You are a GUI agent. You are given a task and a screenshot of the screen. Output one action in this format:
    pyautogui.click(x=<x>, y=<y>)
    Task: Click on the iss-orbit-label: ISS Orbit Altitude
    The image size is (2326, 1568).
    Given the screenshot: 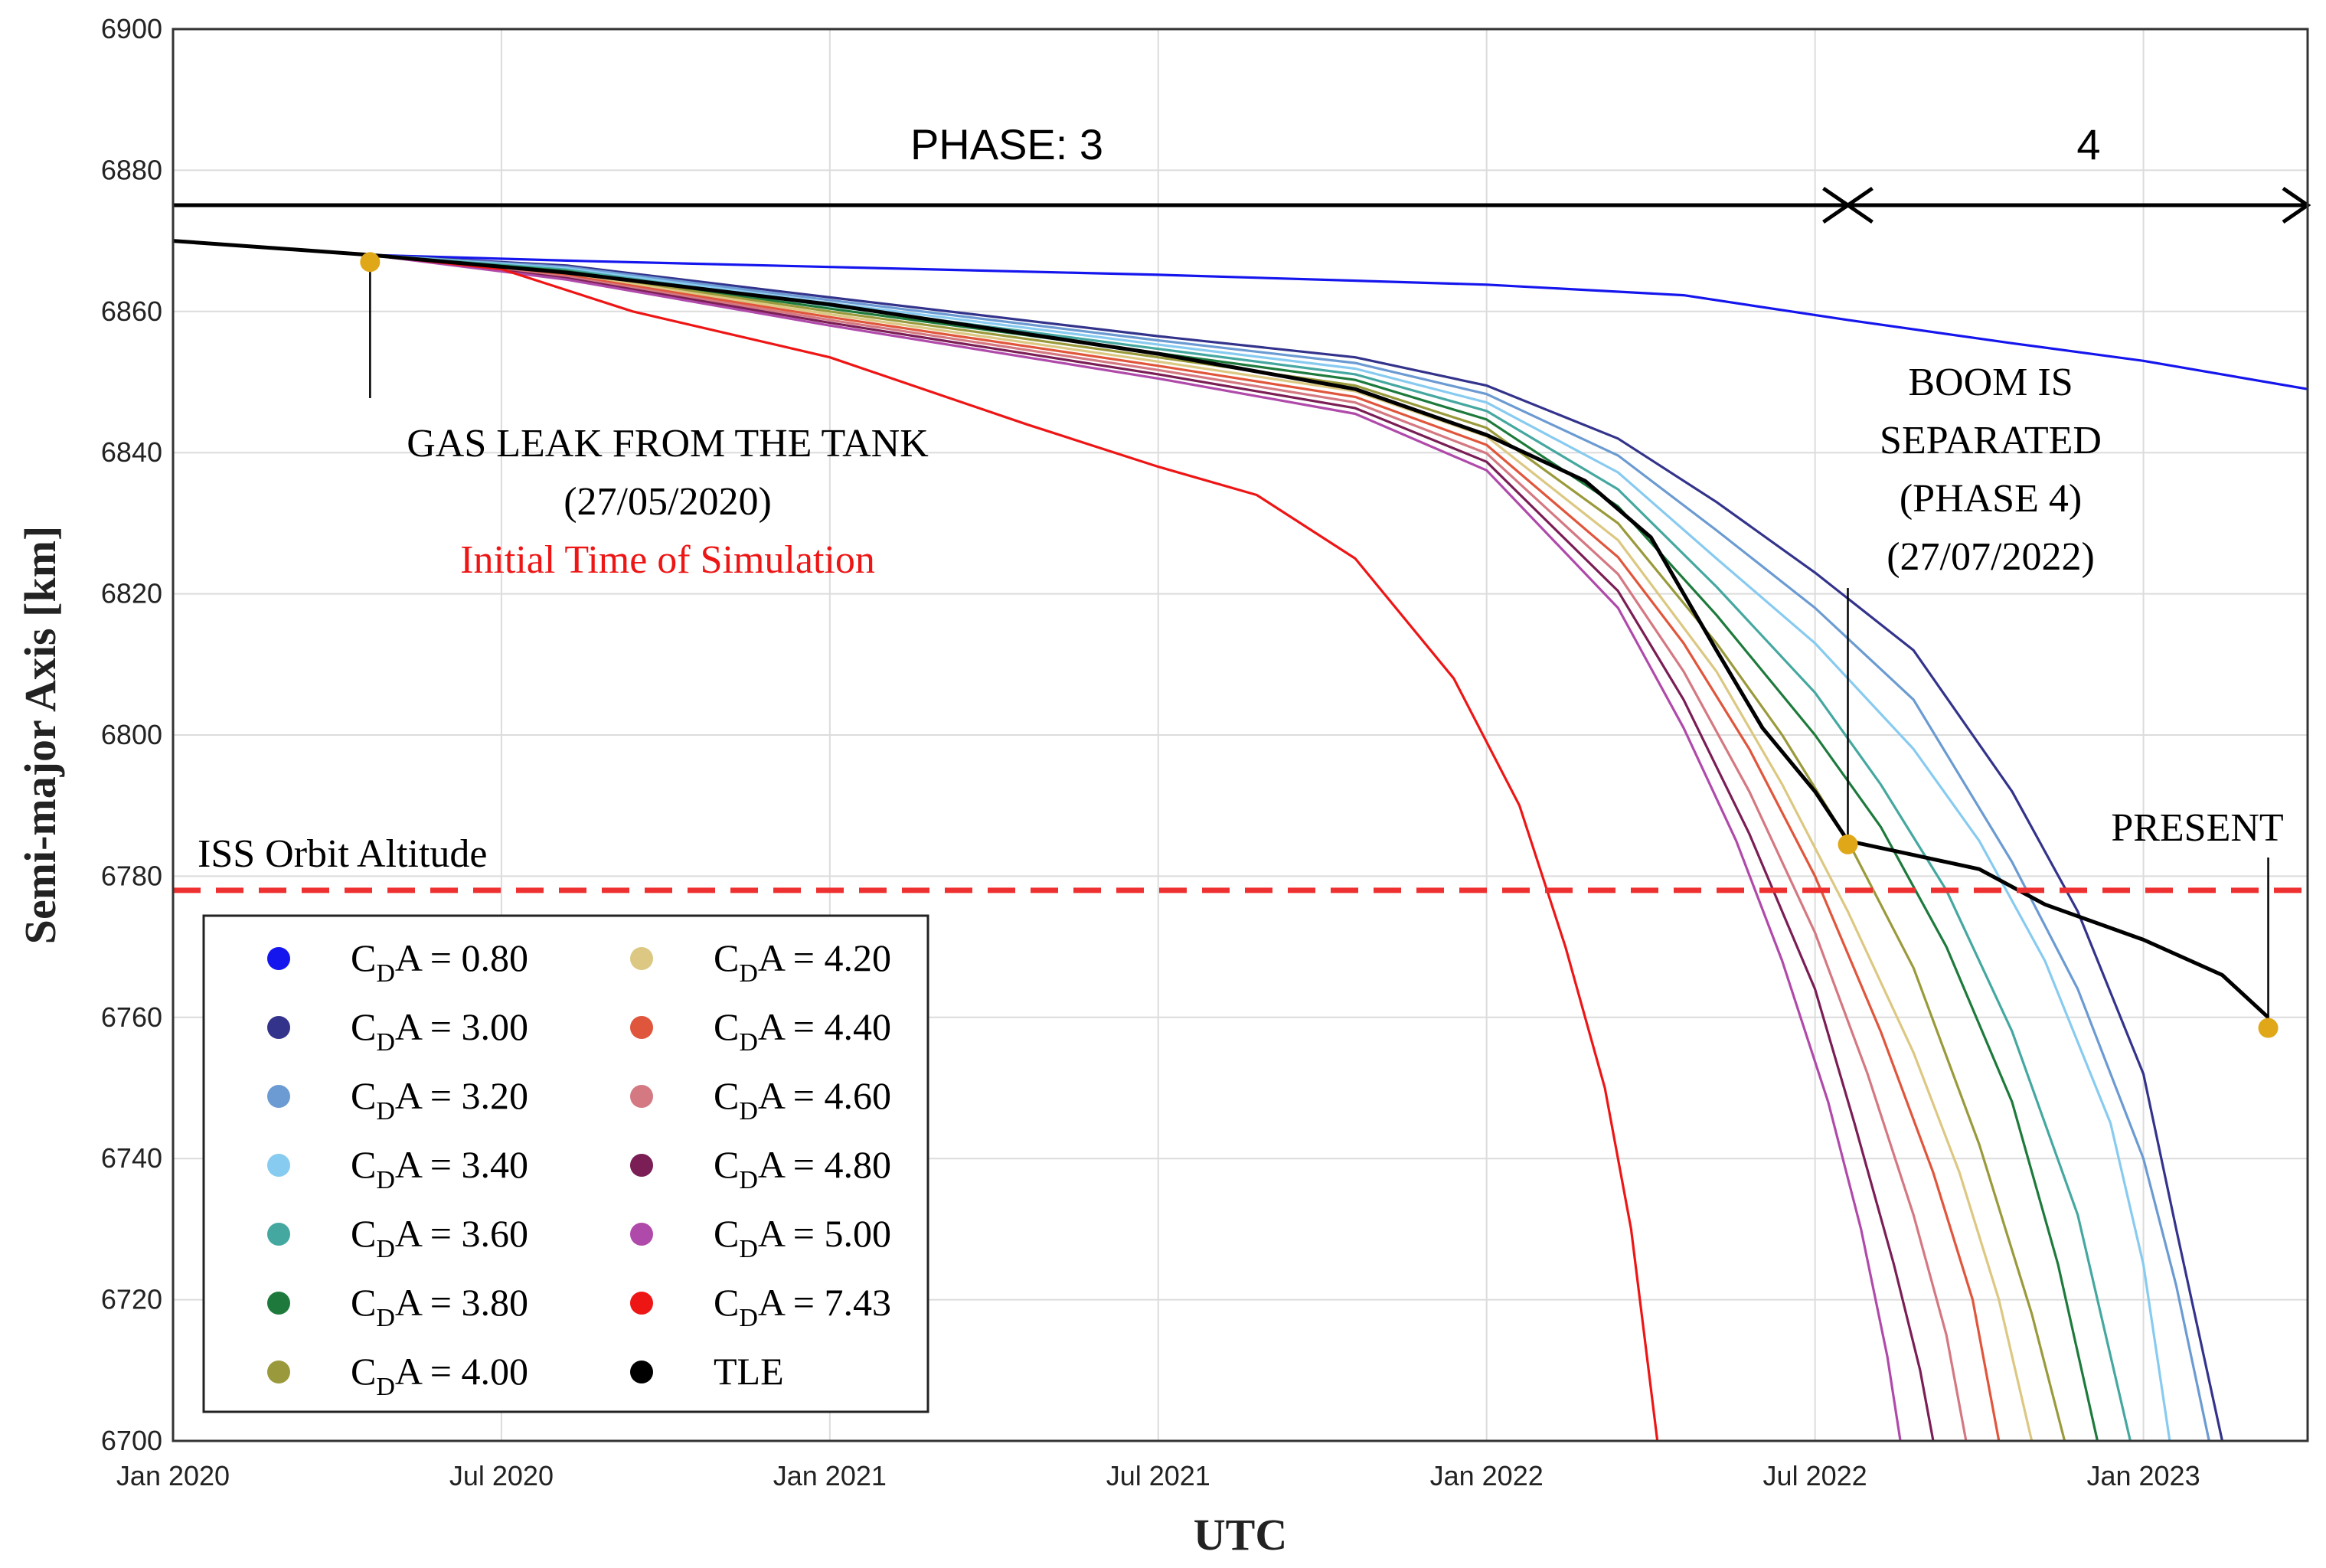 What is the action you would take?
    pyautogui.click(x=342, y=854)
    